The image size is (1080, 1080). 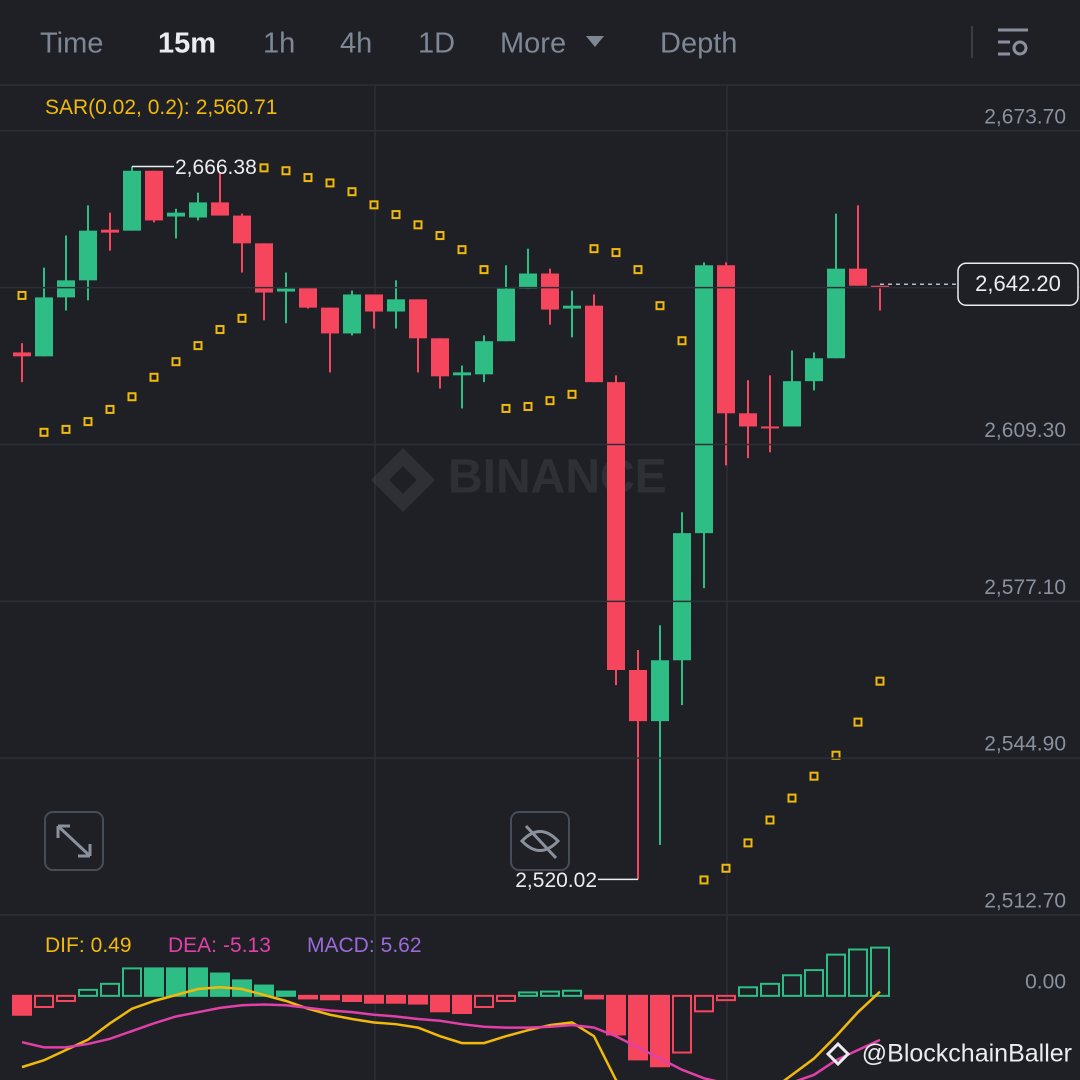 What do you see at coordinates (237, 107) in the screenshot?
I see `sar-value: 2,560.71` at bounding box center [237, 107].